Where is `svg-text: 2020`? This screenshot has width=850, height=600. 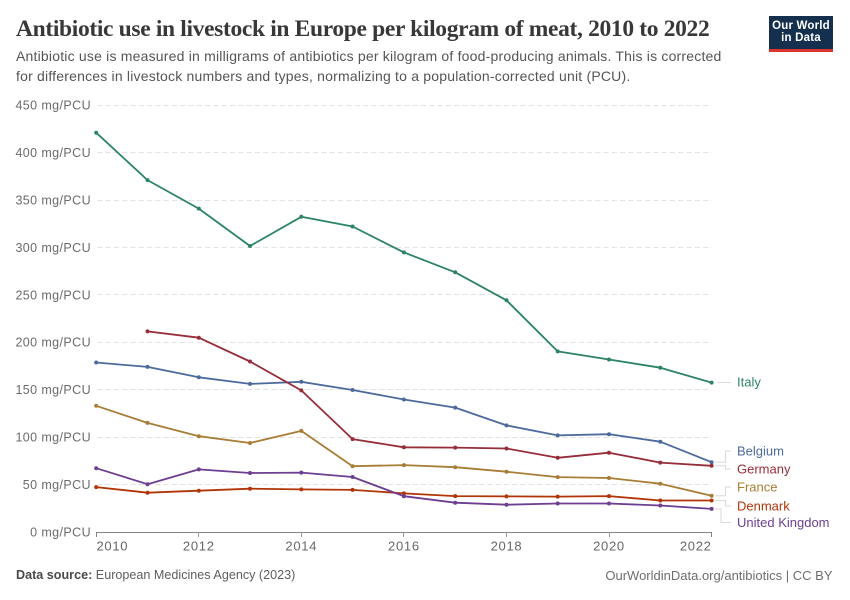 svg-text: 2020 is located at coordinates (609, 546).